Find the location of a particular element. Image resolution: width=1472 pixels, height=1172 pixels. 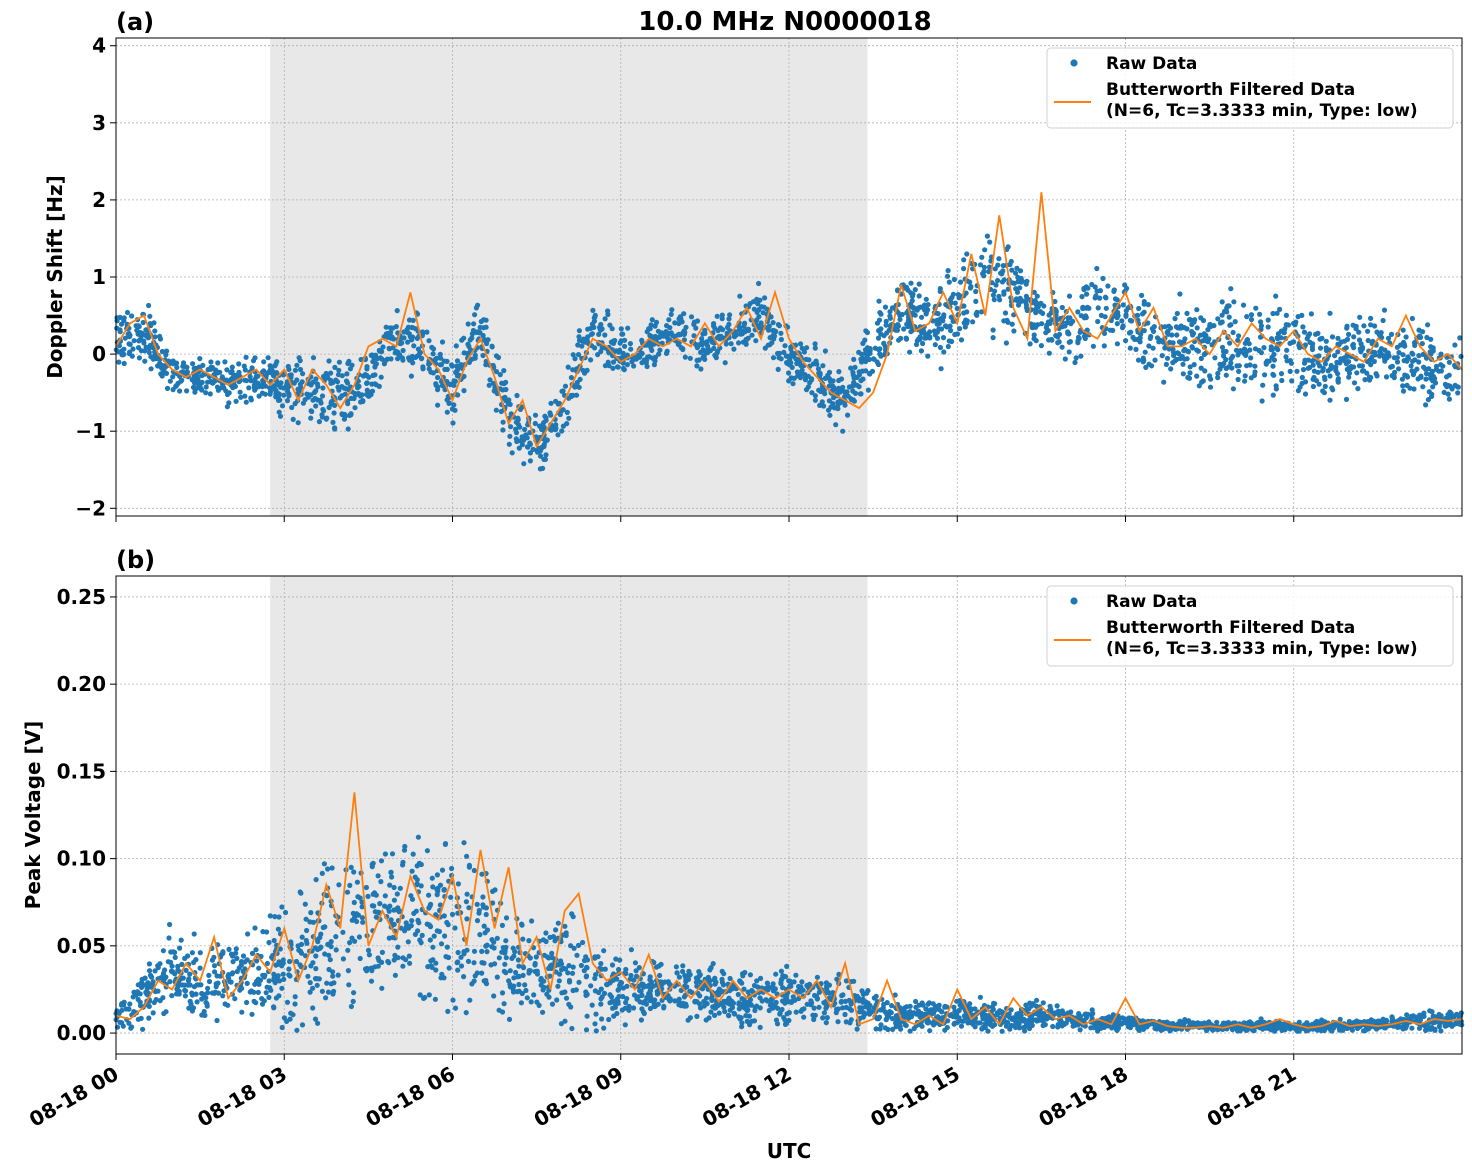

y-tick-label: 1 is located at coordinates (99, 277).